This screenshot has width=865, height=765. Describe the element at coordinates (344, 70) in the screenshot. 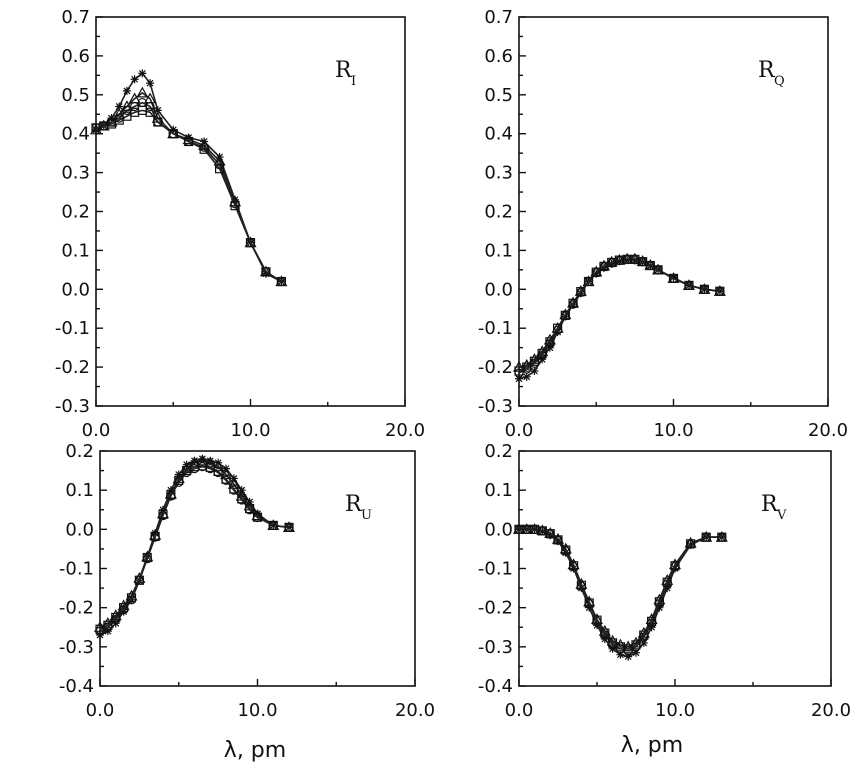

I see `panel-label: R` at that location.